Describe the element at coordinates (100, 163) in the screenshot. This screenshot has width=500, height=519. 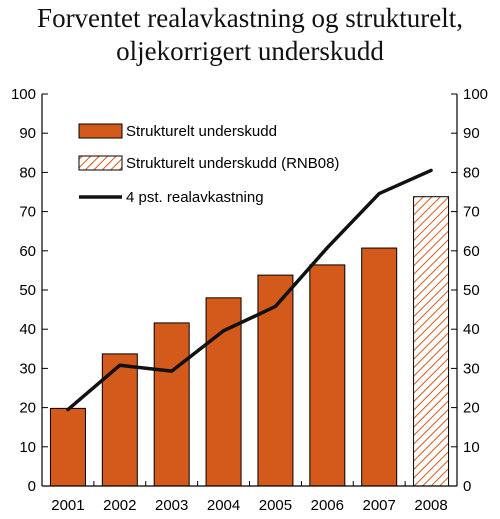
I see `legend-swatch-hatched` at that location.